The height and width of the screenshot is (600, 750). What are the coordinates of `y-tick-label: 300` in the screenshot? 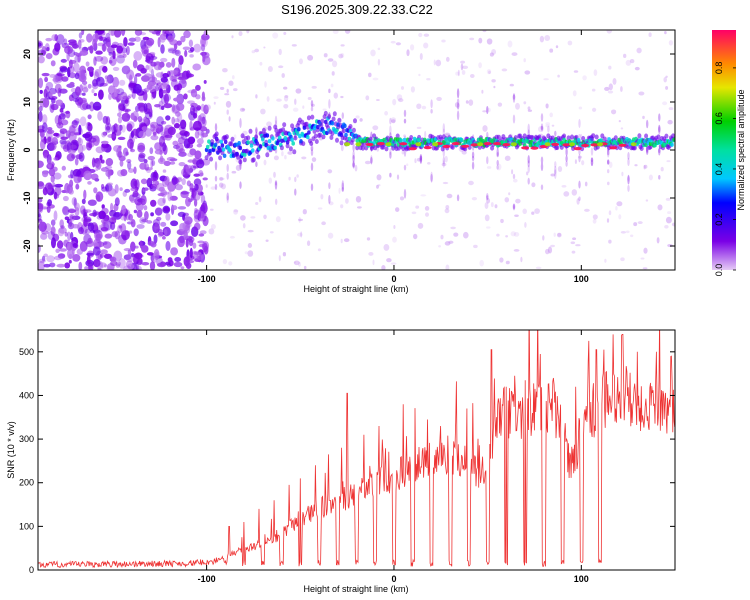 It's located at (26, 439).